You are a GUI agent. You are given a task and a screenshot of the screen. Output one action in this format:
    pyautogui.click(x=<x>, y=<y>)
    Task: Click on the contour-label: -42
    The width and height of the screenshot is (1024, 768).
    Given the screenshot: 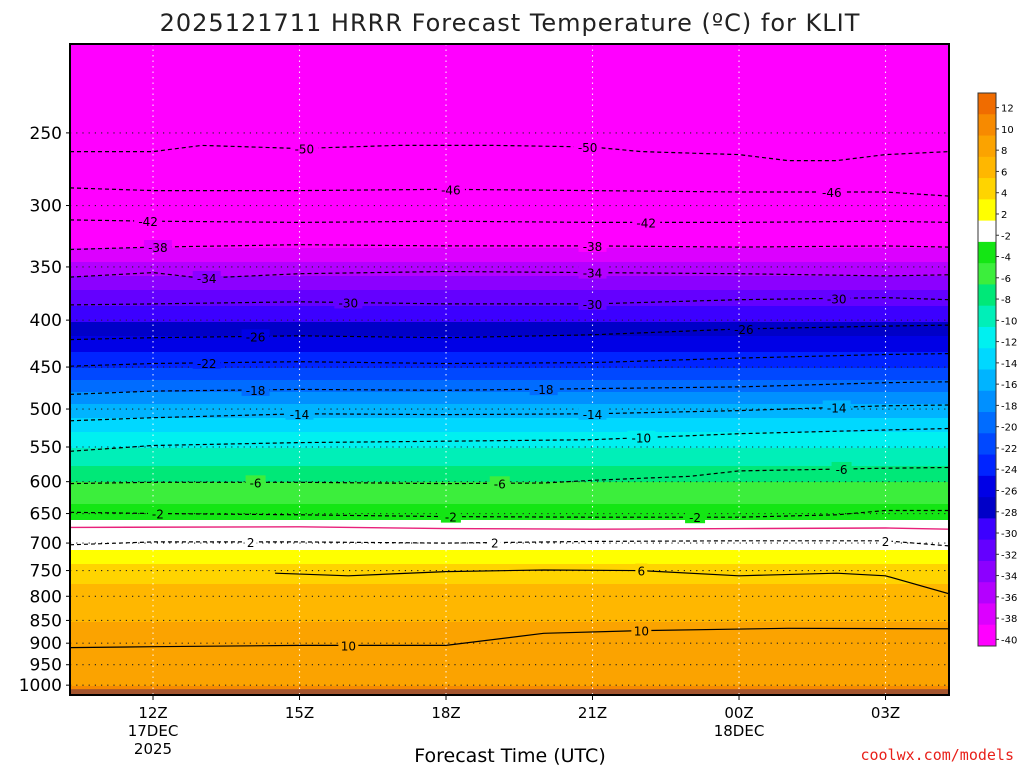 What is the action you would take?
    pyautogui.click(x=646, y=223)
    